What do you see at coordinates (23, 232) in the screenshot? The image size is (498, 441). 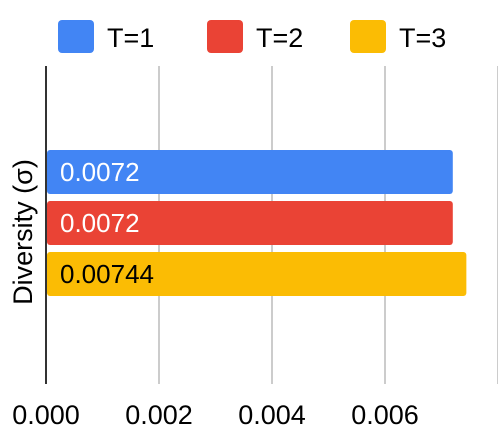 I see `y-axis-title: Diversity (σ)` at bounding box center [23, 232].